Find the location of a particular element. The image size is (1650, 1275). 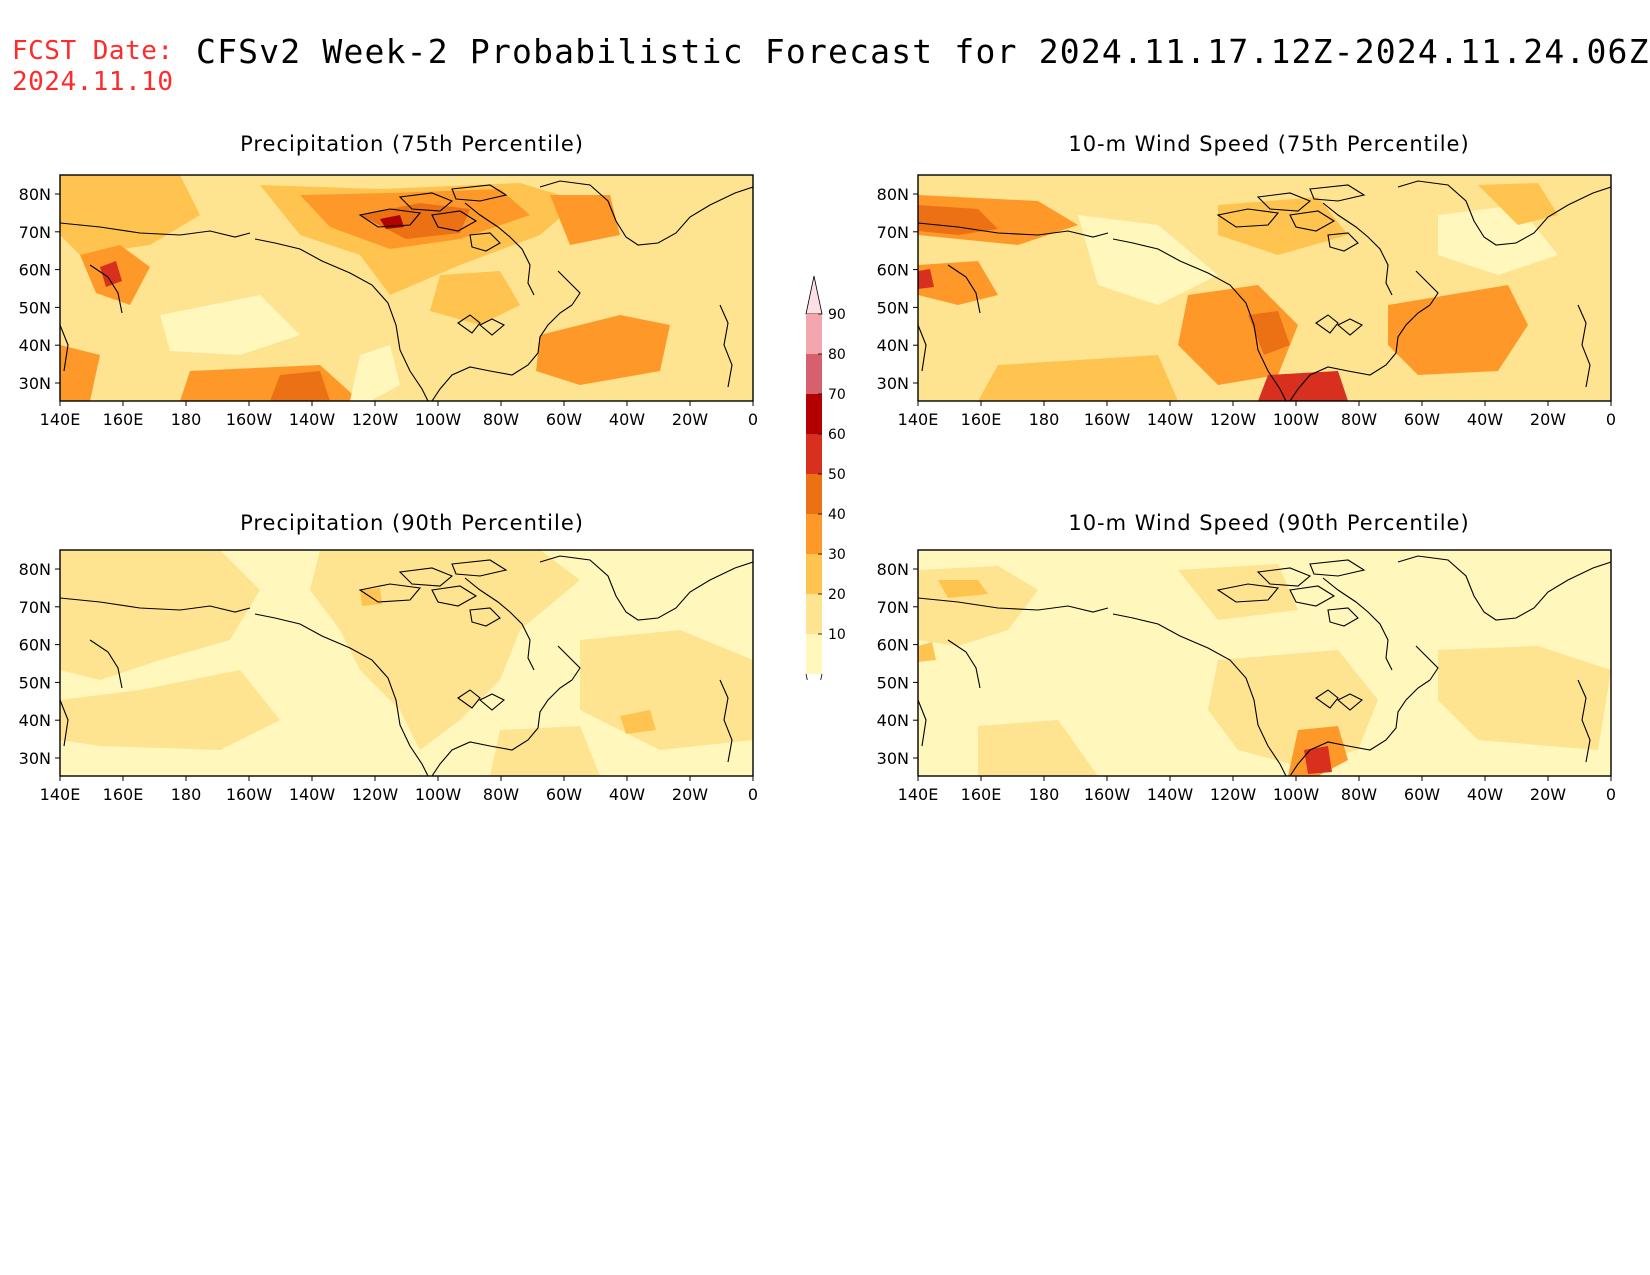

colorbar-label: 20 is located at coordinates (837, 595).